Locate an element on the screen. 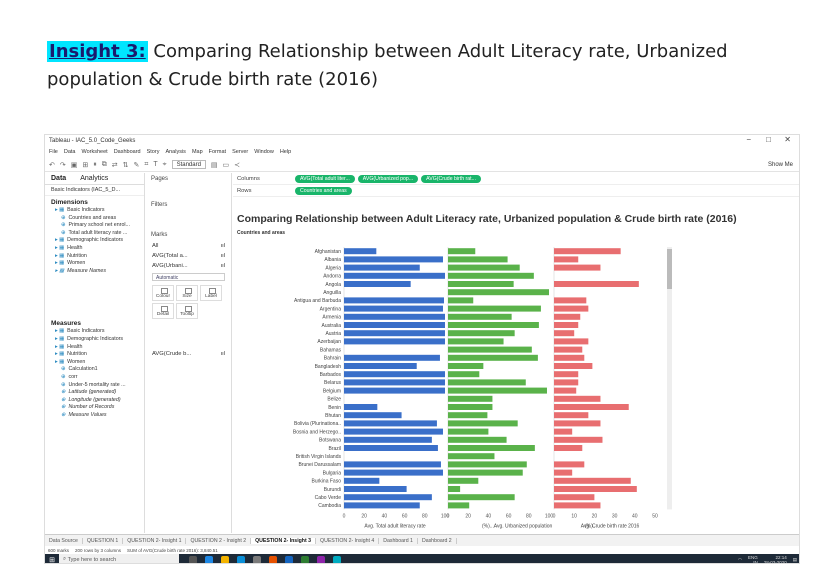  dimensions-item: ▸ ▦ Measure Names is located at coordinates (94, 272).